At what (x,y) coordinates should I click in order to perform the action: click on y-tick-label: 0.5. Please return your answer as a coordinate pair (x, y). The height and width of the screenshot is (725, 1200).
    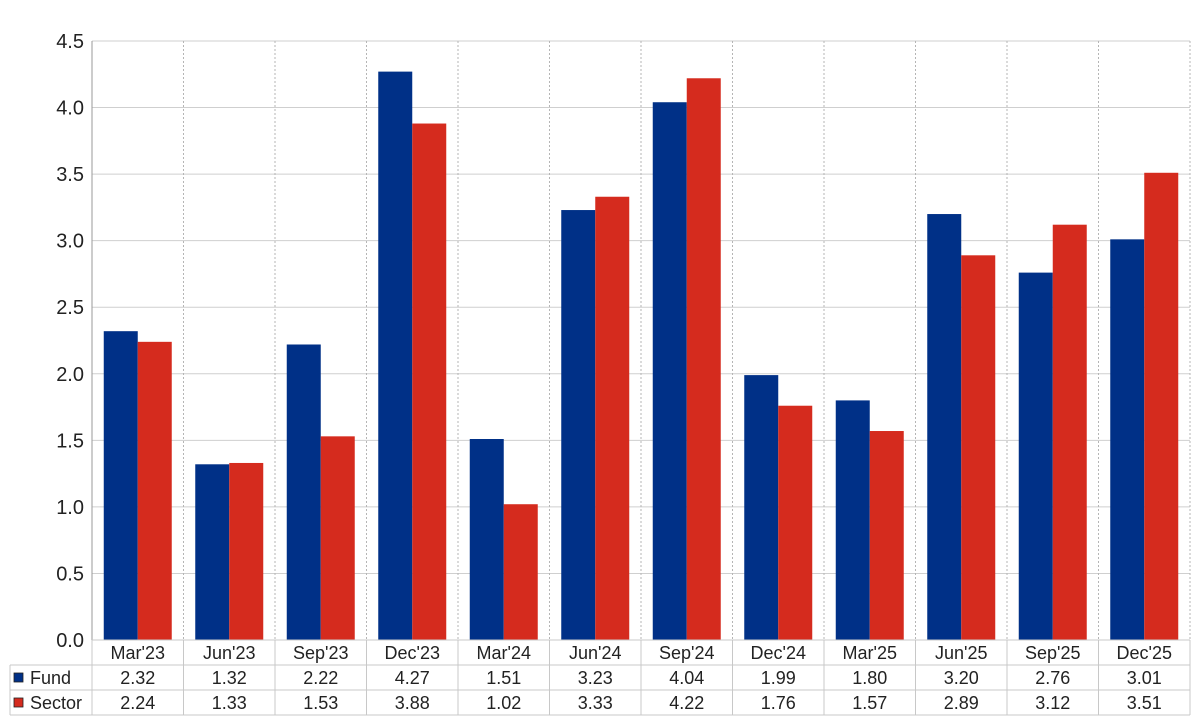
    Looking at the image, I should click on (70, 574).